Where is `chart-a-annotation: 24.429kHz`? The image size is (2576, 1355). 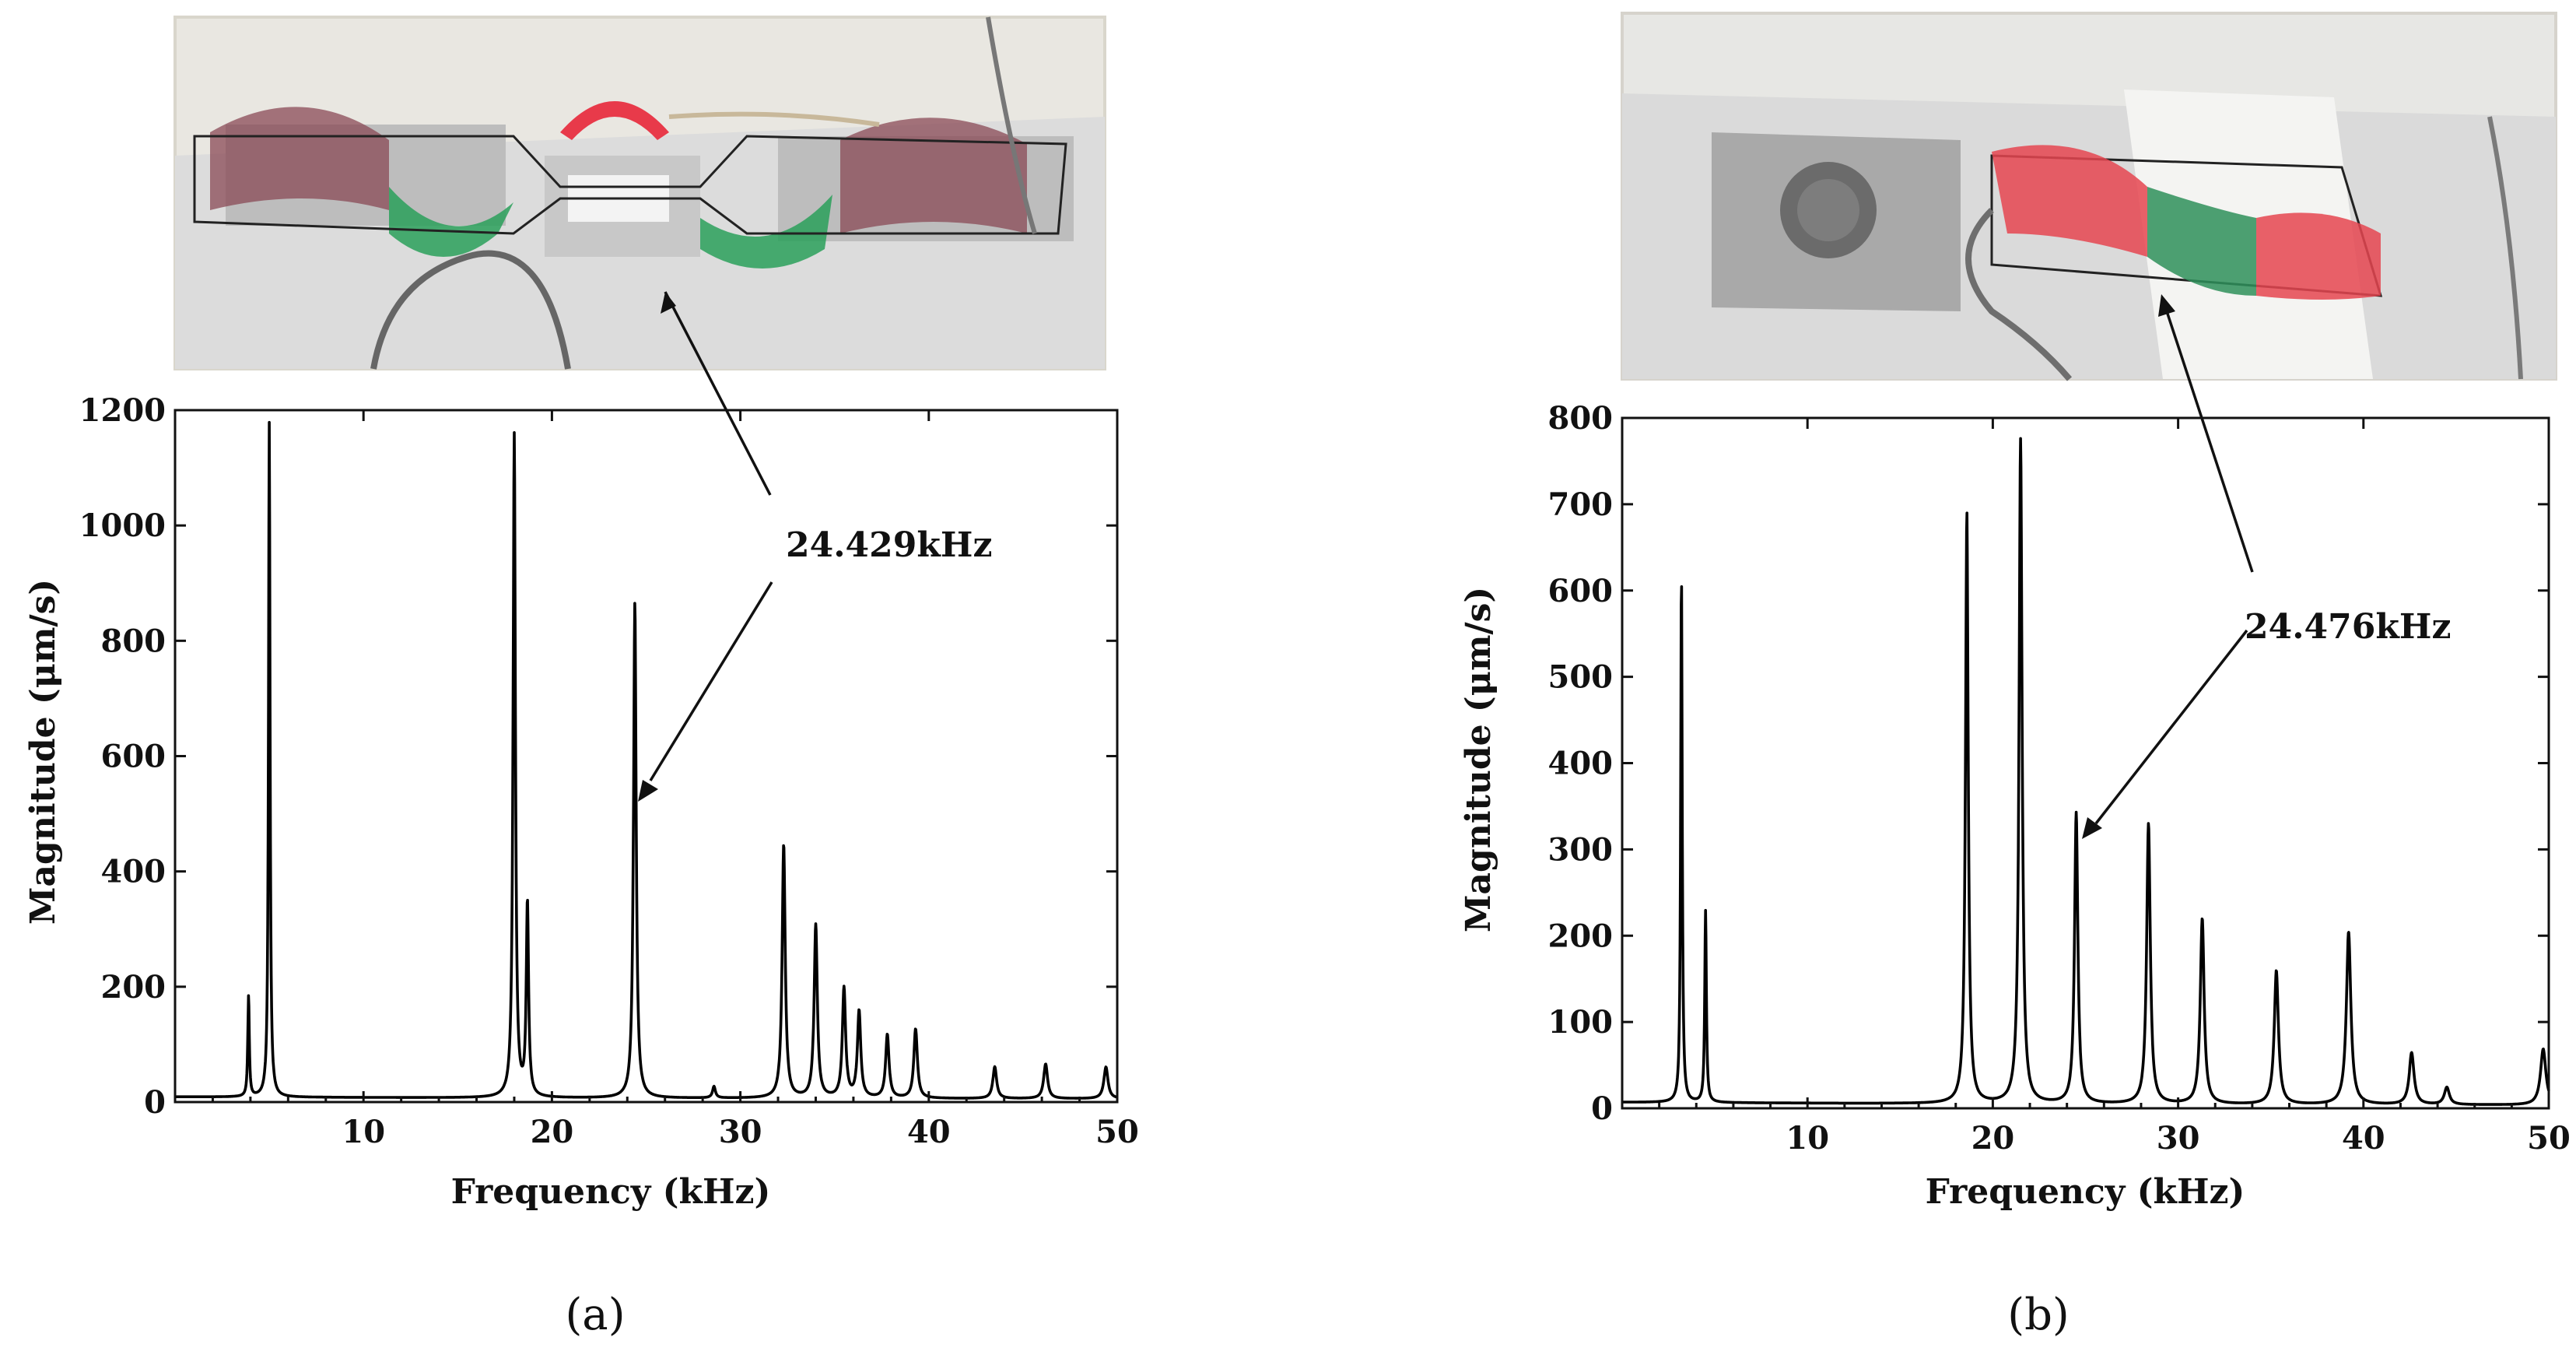
chart-a-annotation: 24.429kHz is located at coordinates (889, 545).